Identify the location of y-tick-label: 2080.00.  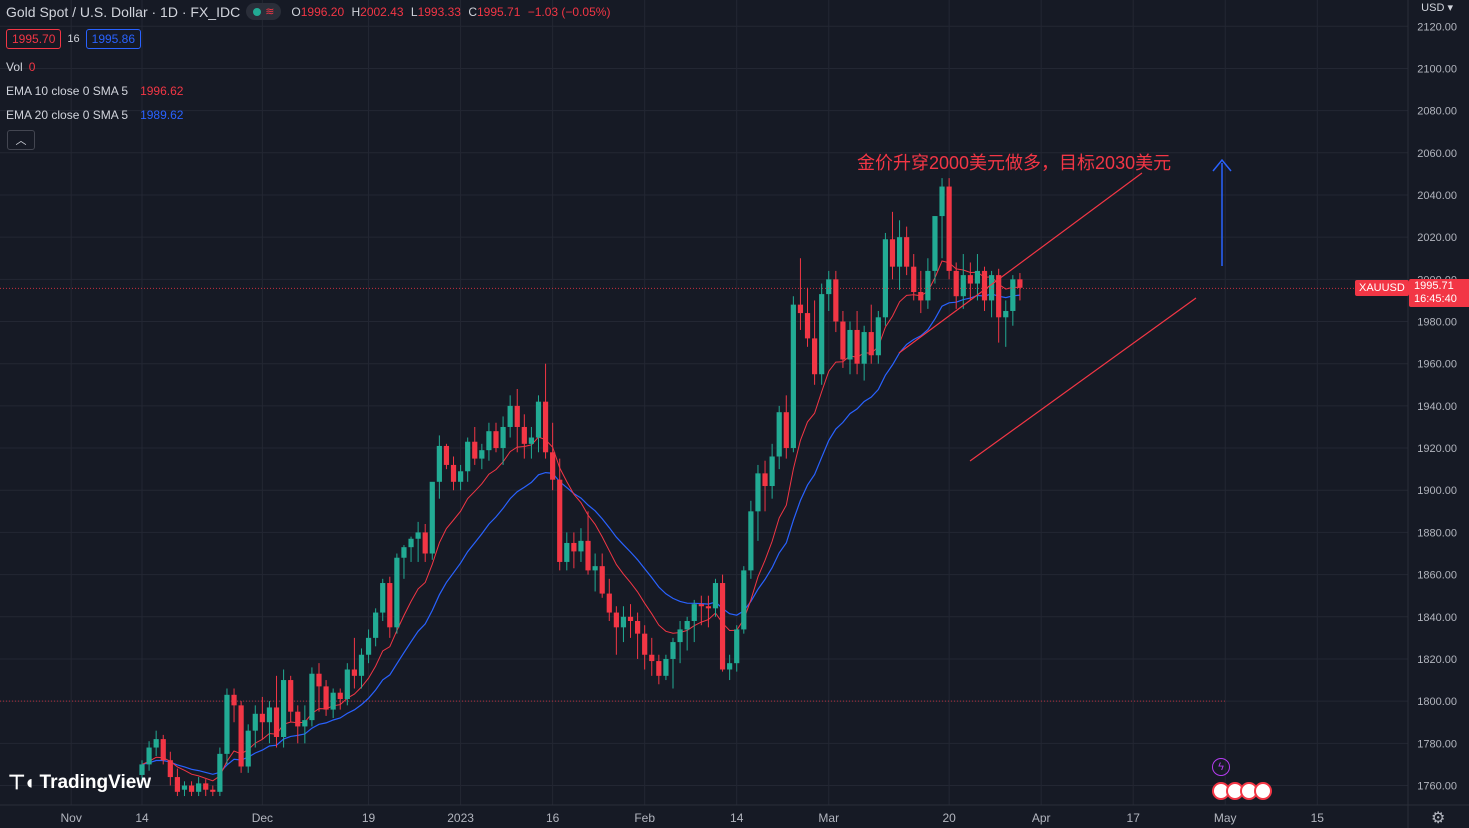
(1437, 112).